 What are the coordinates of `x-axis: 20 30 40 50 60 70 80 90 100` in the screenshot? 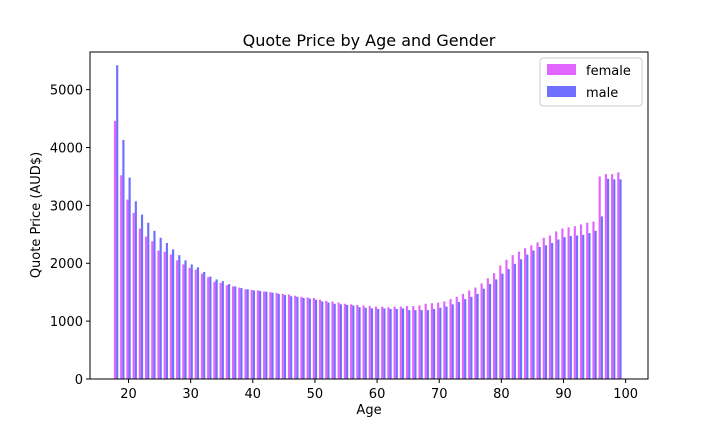 It's located at (379, 390).